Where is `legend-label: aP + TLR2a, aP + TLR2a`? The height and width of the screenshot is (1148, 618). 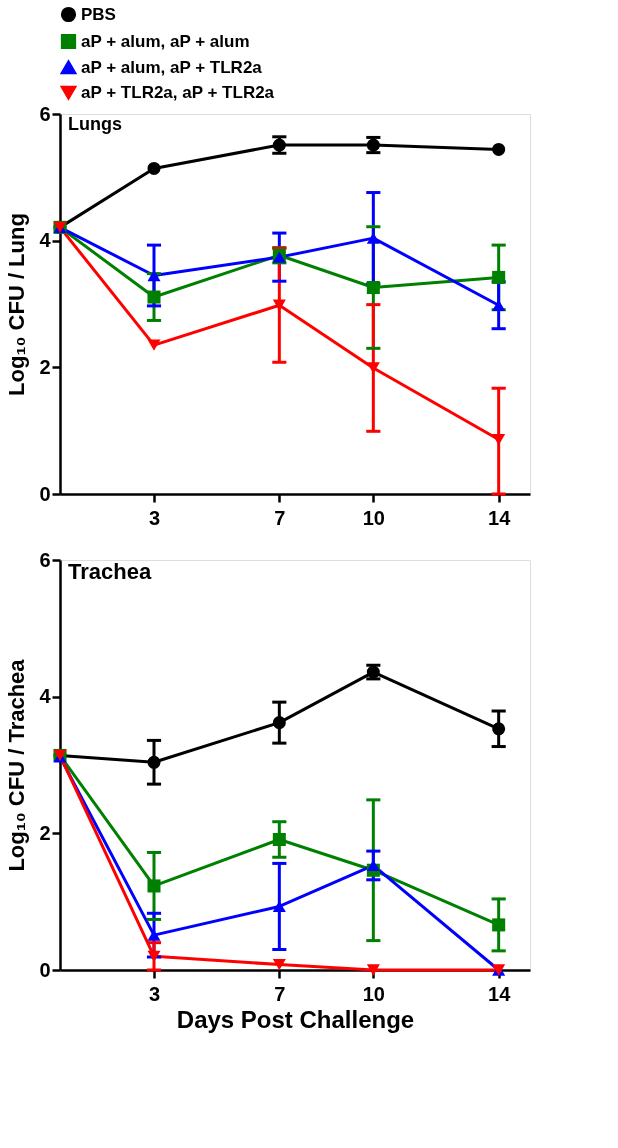
legend-label: aP + TLR2a, aP + TLR2a is located at coordinates (178, 92).